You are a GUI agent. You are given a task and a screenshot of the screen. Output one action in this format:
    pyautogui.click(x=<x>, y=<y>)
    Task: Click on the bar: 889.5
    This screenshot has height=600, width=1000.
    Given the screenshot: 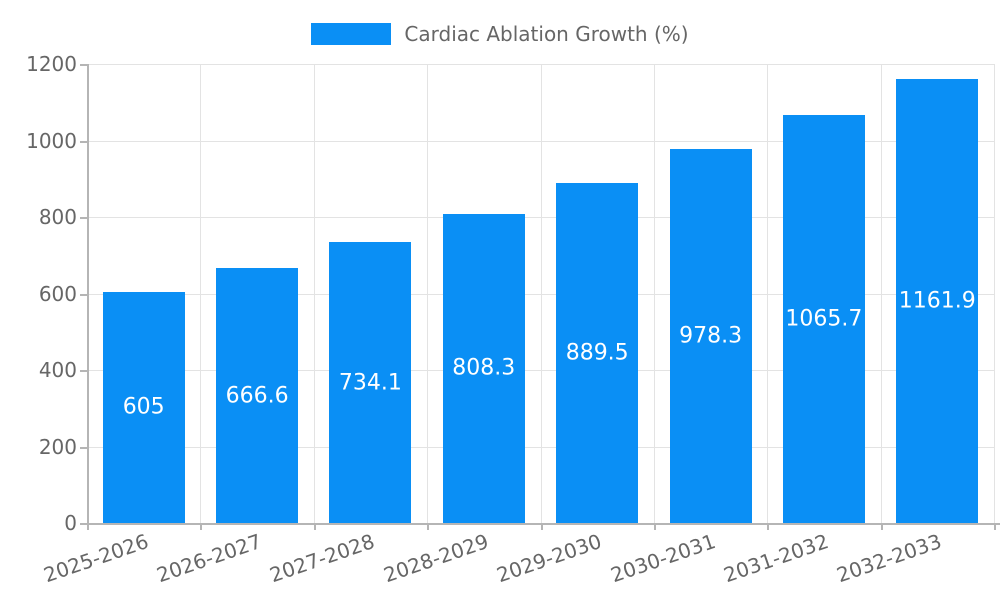 What is the action you would take?
    pyautogui.click(x=597, y=352)
    